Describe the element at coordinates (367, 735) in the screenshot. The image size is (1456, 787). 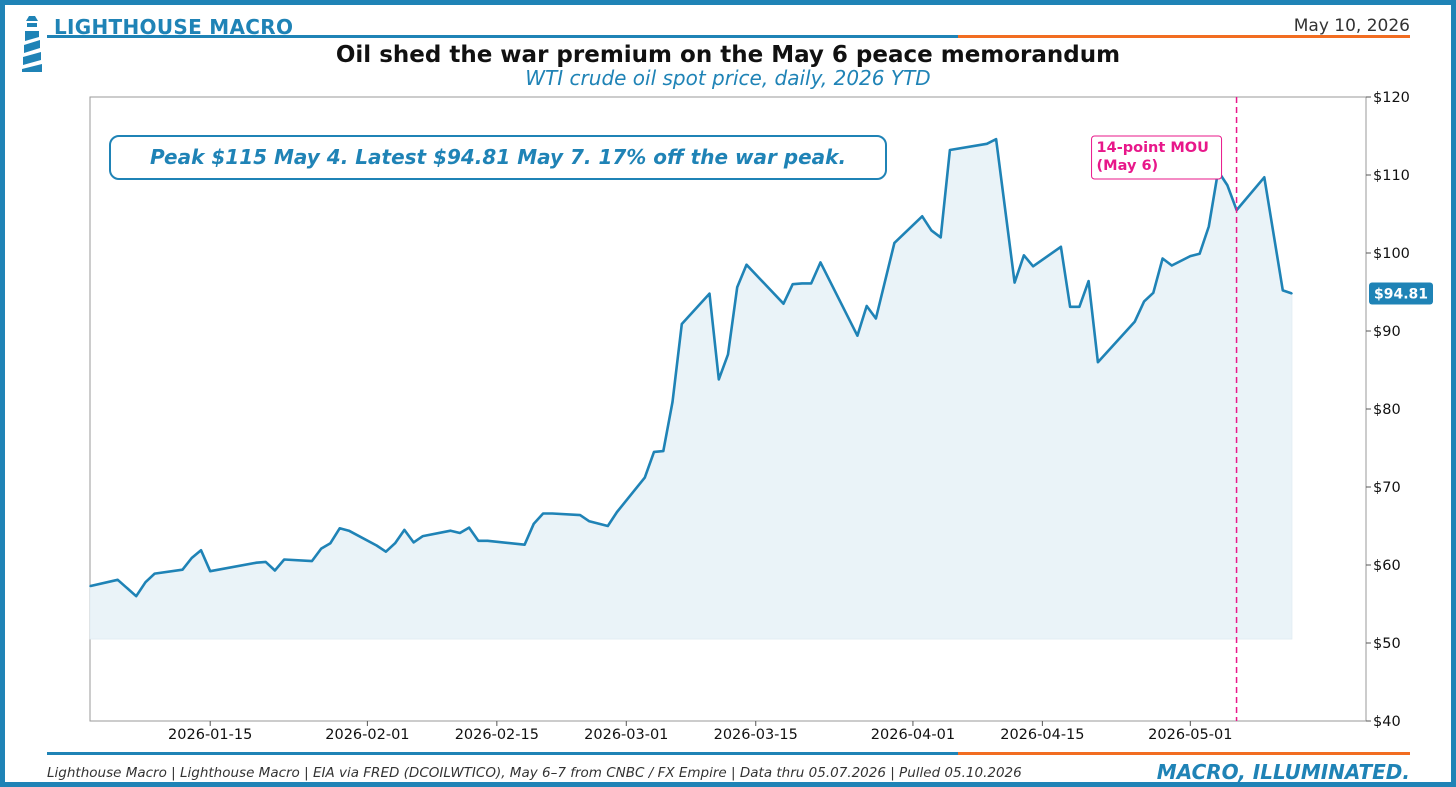
I see `x-tick-label: 2026-02-01` at that location.